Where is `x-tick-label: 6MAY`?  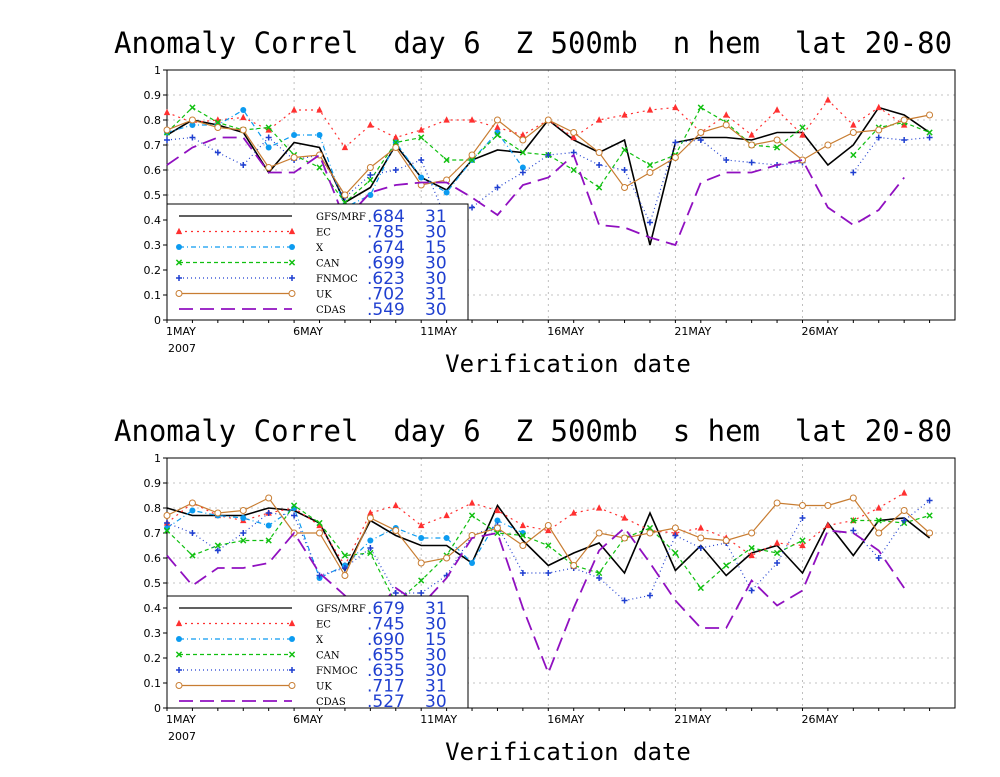
x-tick-label: 6MAY is located at coordinates (308, 331).